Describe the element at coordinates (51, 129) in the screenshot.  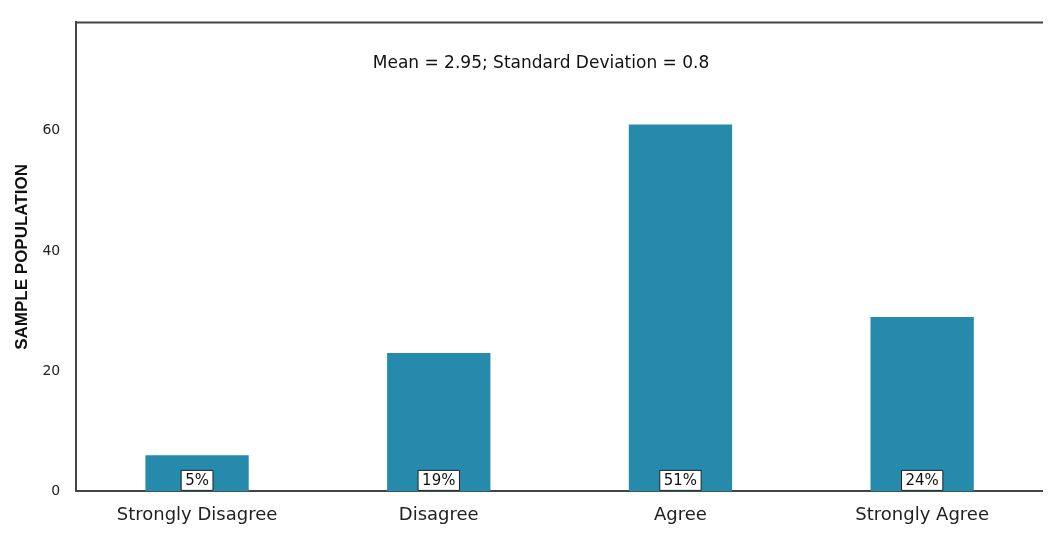
I see `y-tick-label: 60` at that location.